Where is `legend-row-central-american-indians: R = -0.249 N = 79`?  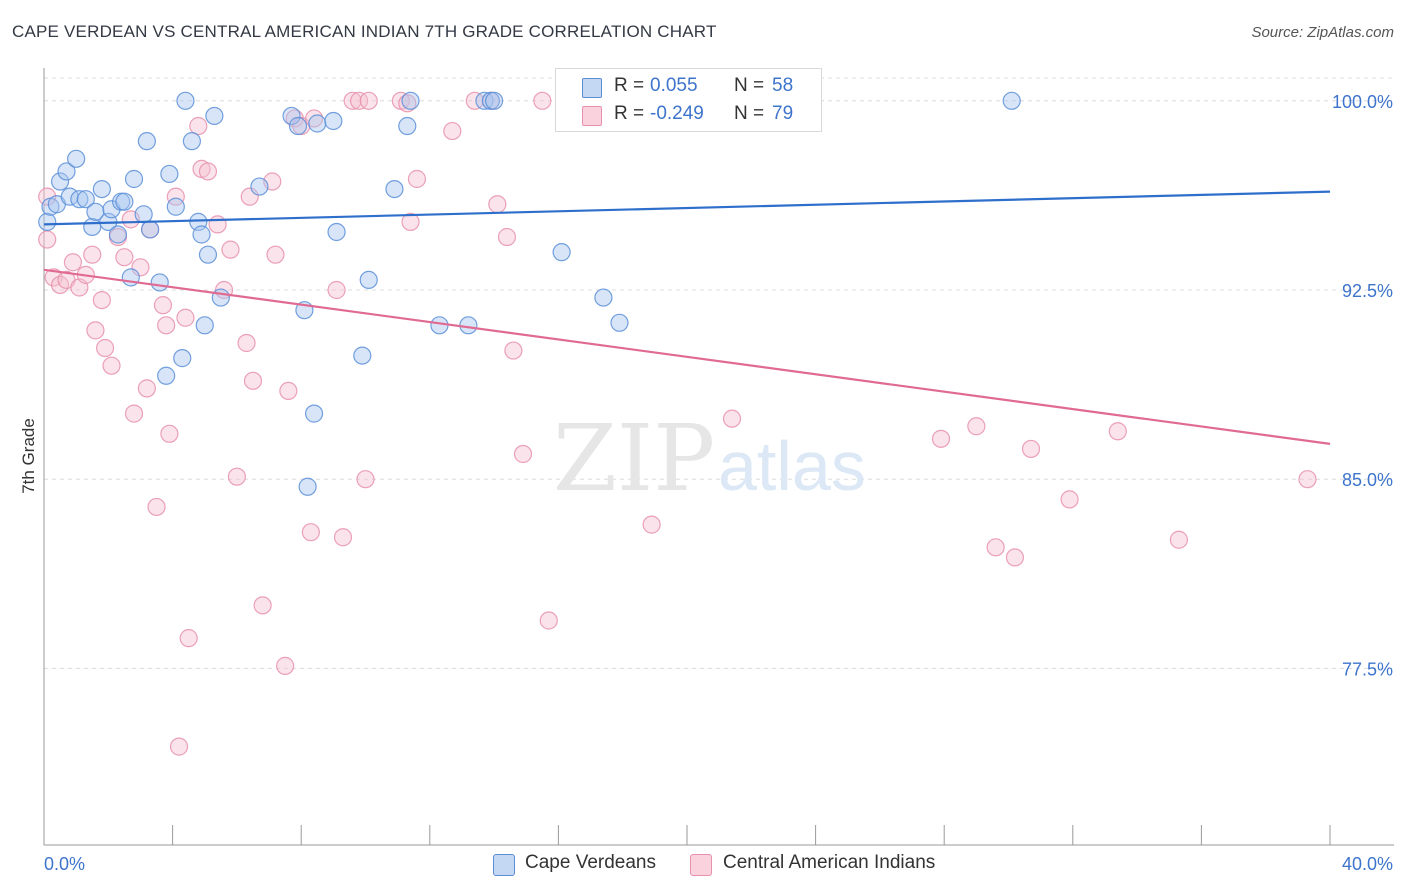
legend-row-central-american-indians: R = -0.249 N = 79 is located at coordinates (688, 114).